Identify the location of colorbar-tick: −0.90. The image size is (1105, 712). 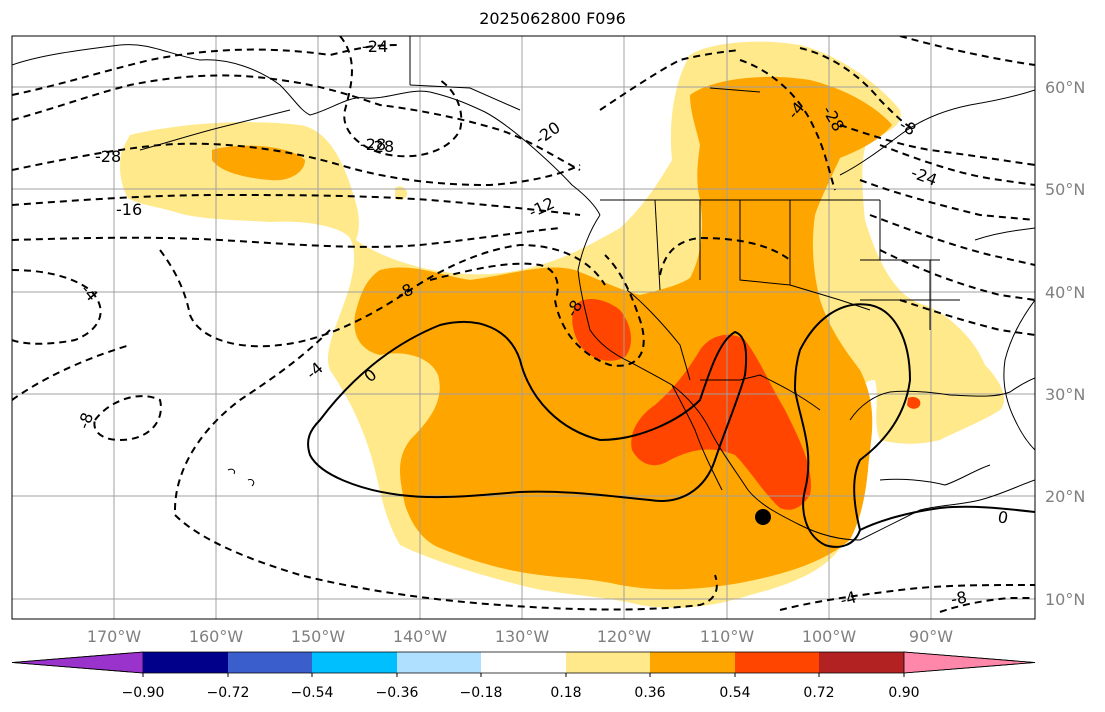
(143, 693).